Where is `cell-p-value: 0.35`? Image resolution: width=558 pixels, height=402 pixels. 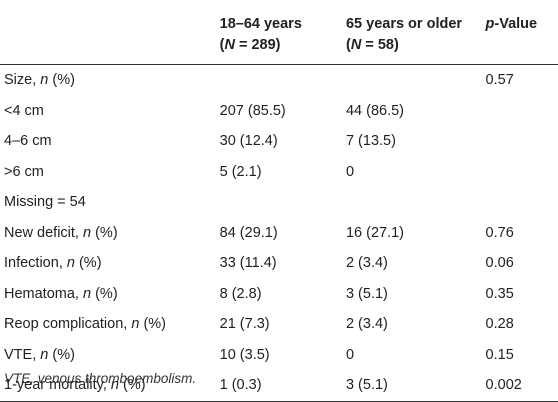
cell-p-value: 0.35 is located at coordinates (499, 293).